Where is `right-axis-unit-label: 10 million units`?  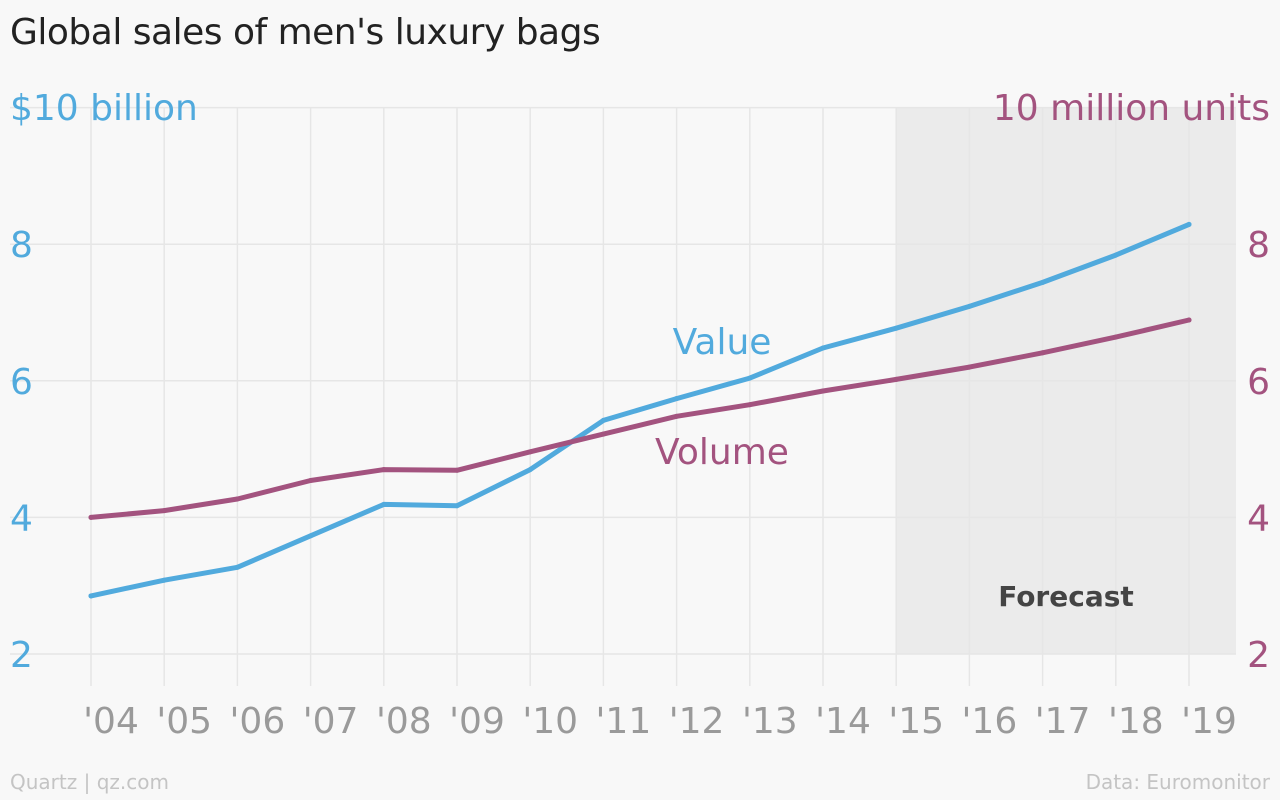 right-axis-unit-label: 10 million units is located at coordinates (1131, 108).